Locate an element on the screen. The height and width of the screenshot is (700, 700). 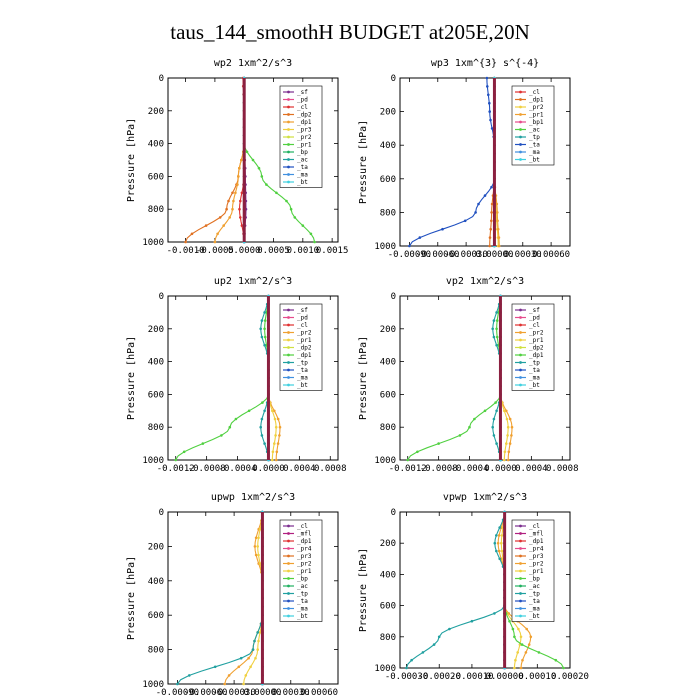
x-tick-label: 0.0004 is located at coordinates (531, 469).